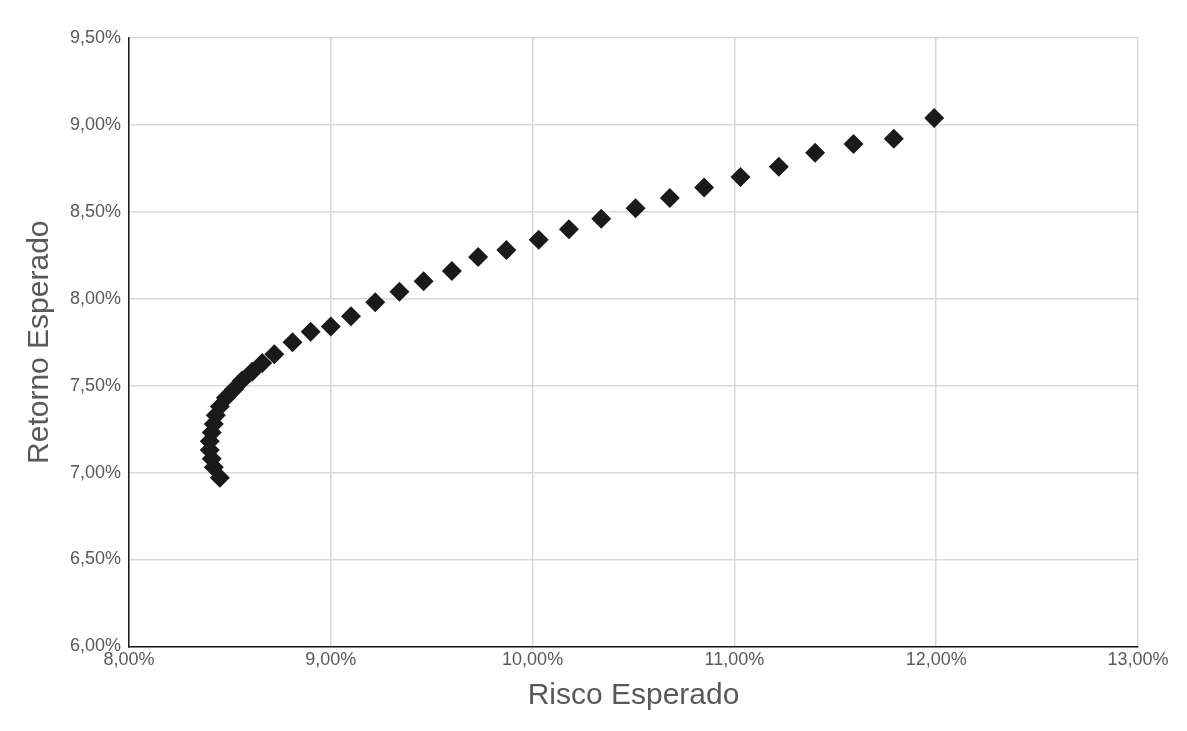 Image resolution: width=1187 pixels, height=731 pixels. What do you see at coordinates (95, 558) in the screenshot?
I see `y-tick-label: 6,50%` at bounding box center [95, 558].